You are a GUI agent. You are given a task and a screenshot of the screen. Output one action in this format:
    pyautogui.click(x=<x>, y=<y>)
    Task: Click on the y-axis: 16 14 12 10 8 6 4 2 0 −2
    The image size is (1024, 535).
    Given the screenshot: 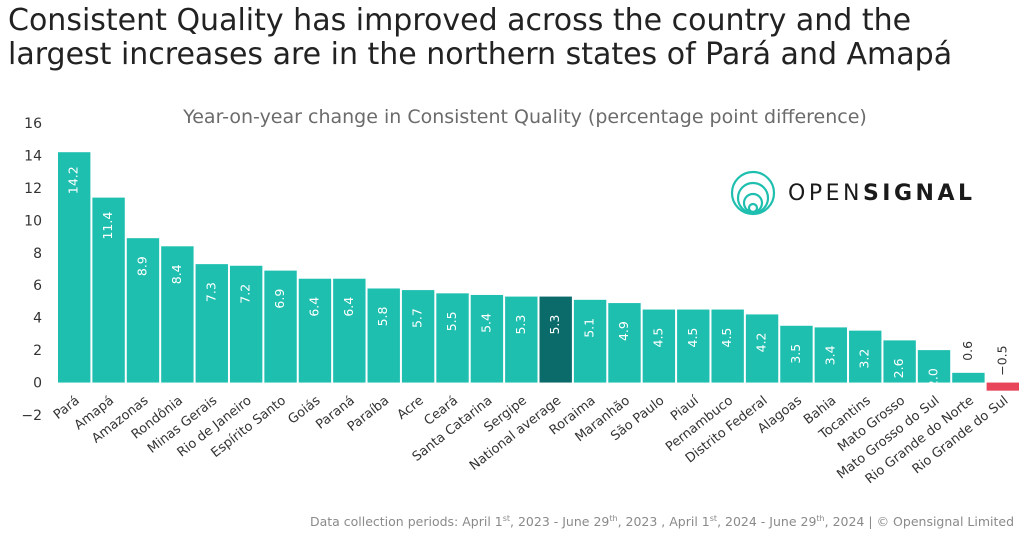 What is the action you would take?
    pyautogui.click(x=31, y=270)
    